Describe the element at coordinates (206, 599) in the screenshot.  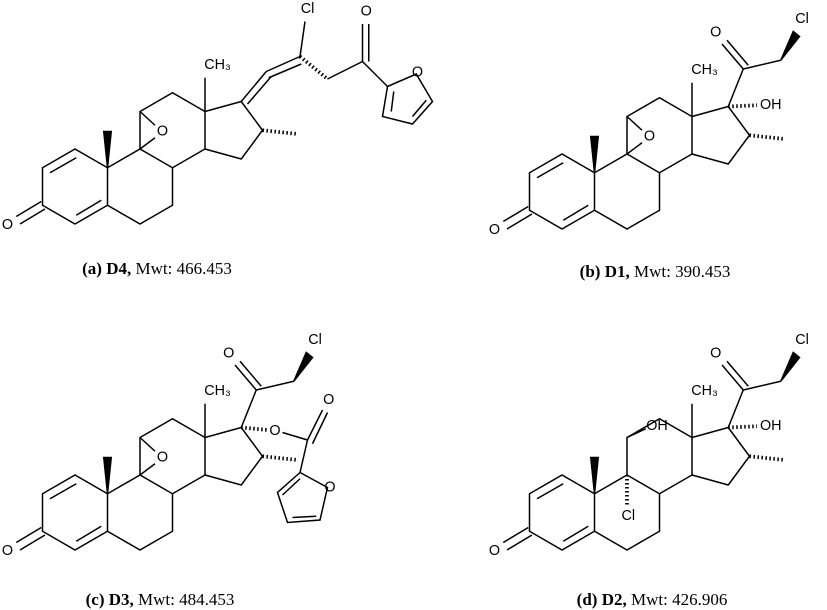
I see `caption-part: 484.453` at that location.